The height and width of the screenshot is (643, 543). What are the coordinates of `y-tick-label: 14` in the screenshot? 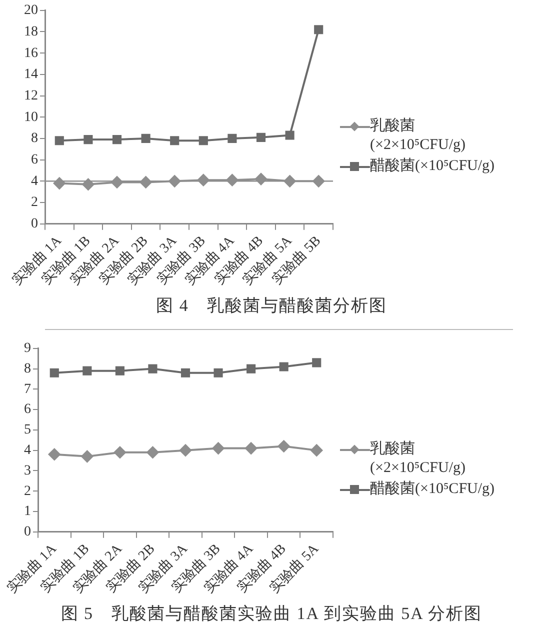 It's located at (31, 74).